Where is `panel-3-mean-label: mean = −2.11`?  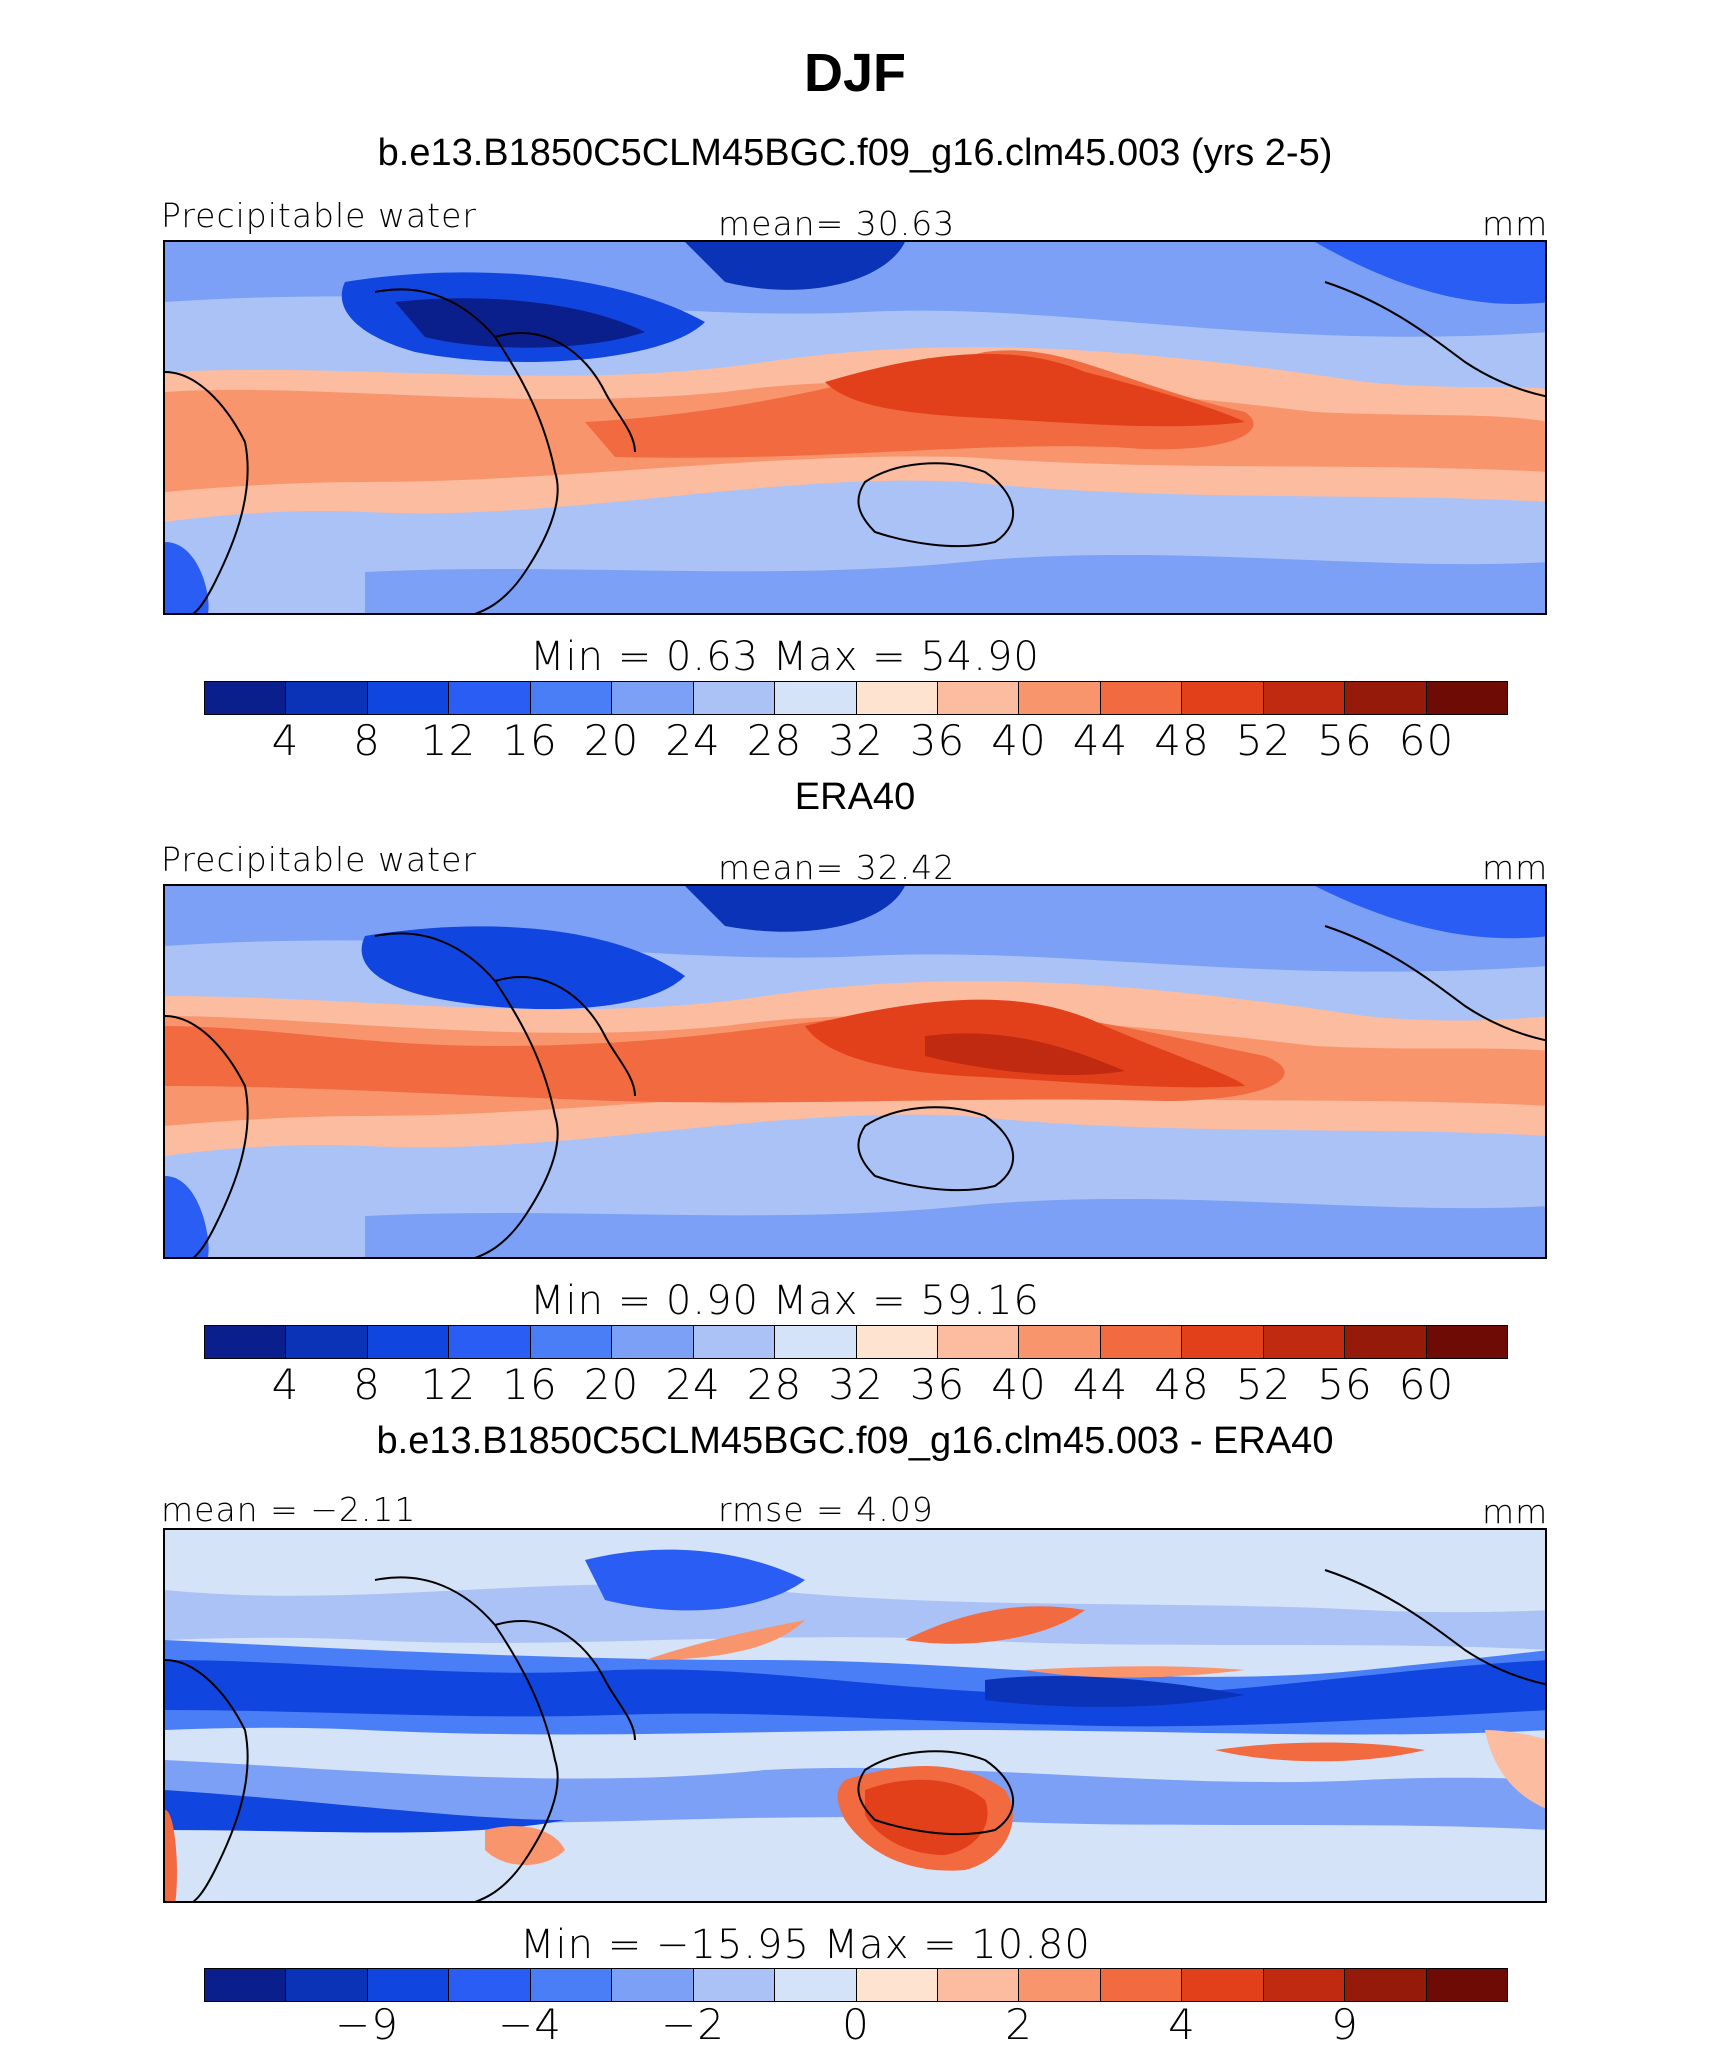 panel-3-mean-label: mean = −2.11 is located at coordinates (289, 1509).